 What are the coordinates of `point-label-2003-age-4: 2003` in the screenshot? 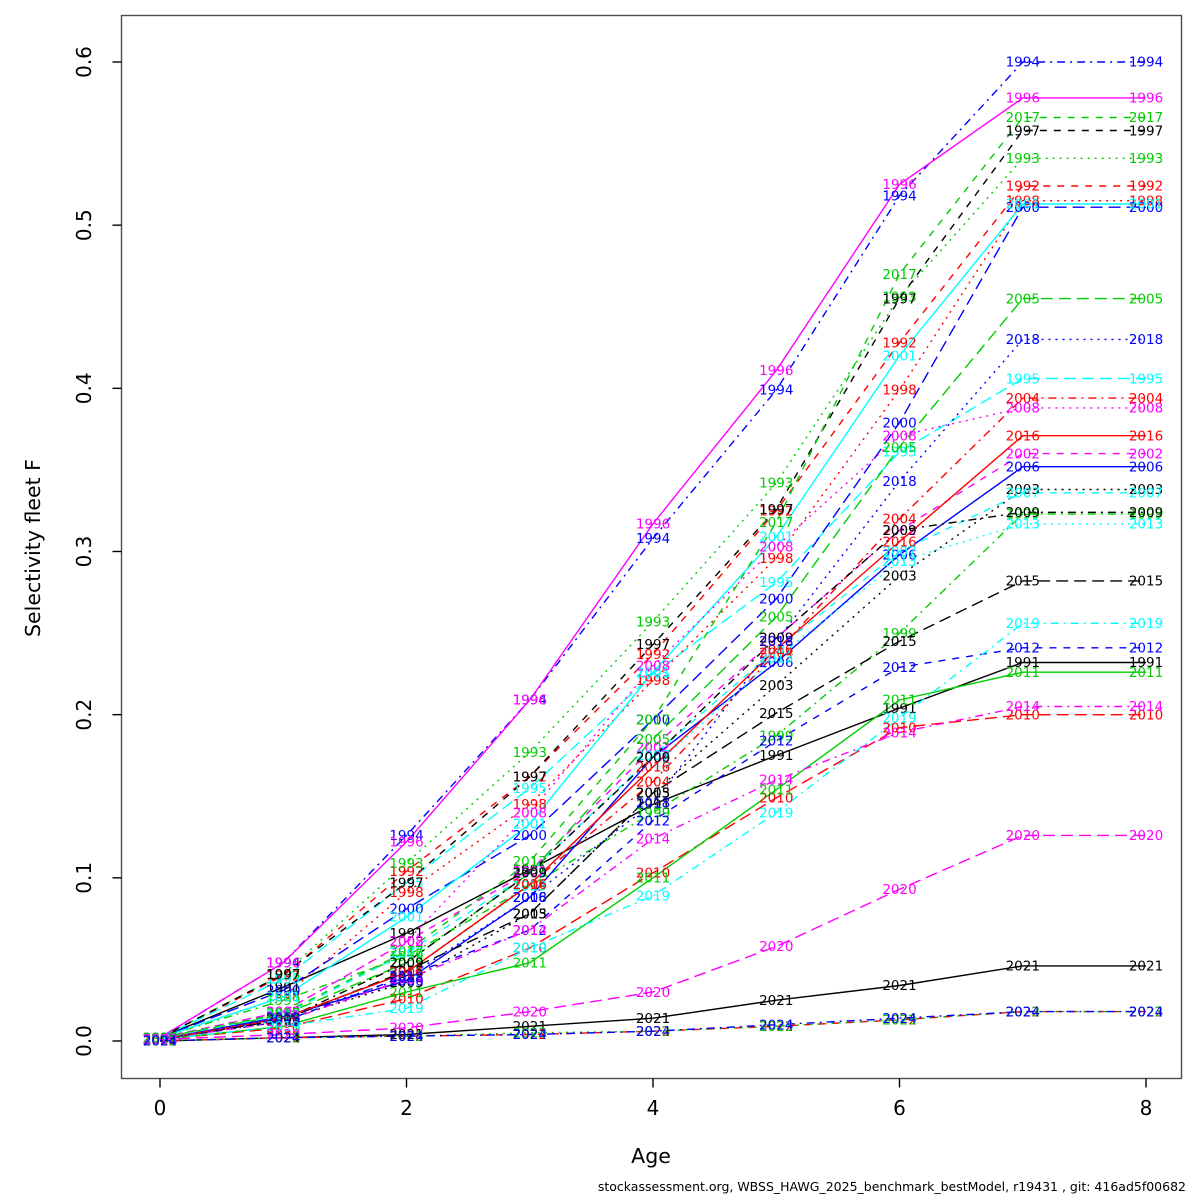 It's located at (653, 794).